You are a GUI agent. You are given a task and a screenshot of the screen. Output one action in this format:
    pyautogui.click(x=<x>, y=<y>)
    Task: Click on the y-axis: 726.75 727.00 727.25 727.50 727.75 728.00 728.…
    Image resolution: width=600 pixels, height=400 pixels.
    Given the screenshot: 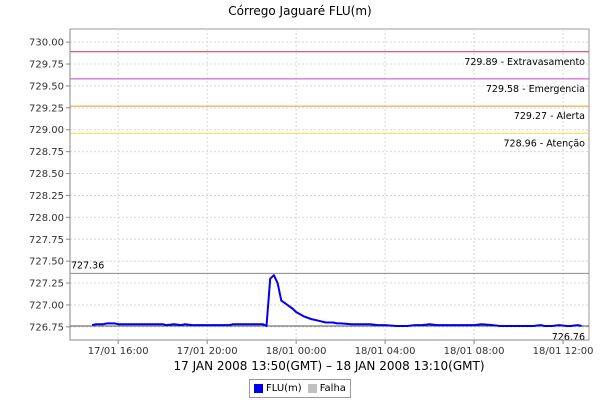 What is the action you would take?
    pyautogui.click(x=50, y=184)
    